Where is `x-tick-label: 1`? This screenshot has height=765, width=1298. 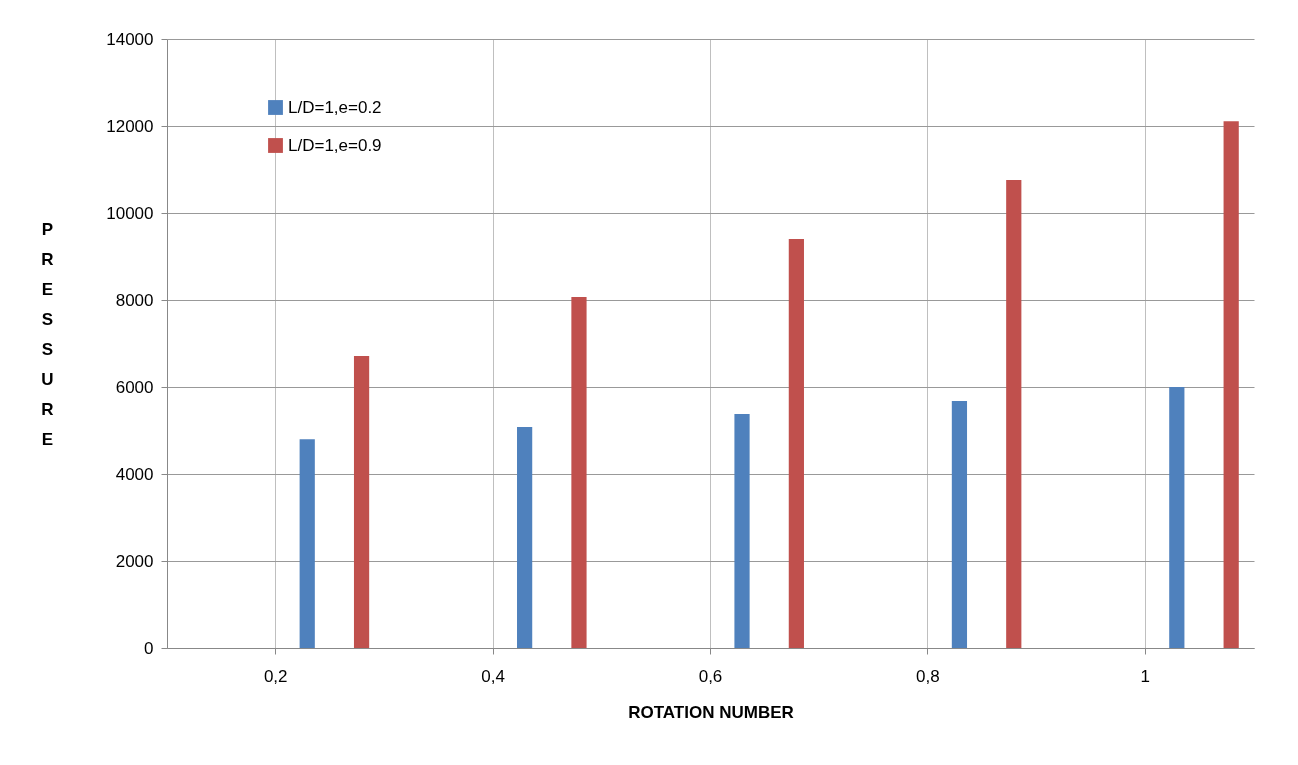
x-tick-label: 1 is located at coordinates (1145, 676).